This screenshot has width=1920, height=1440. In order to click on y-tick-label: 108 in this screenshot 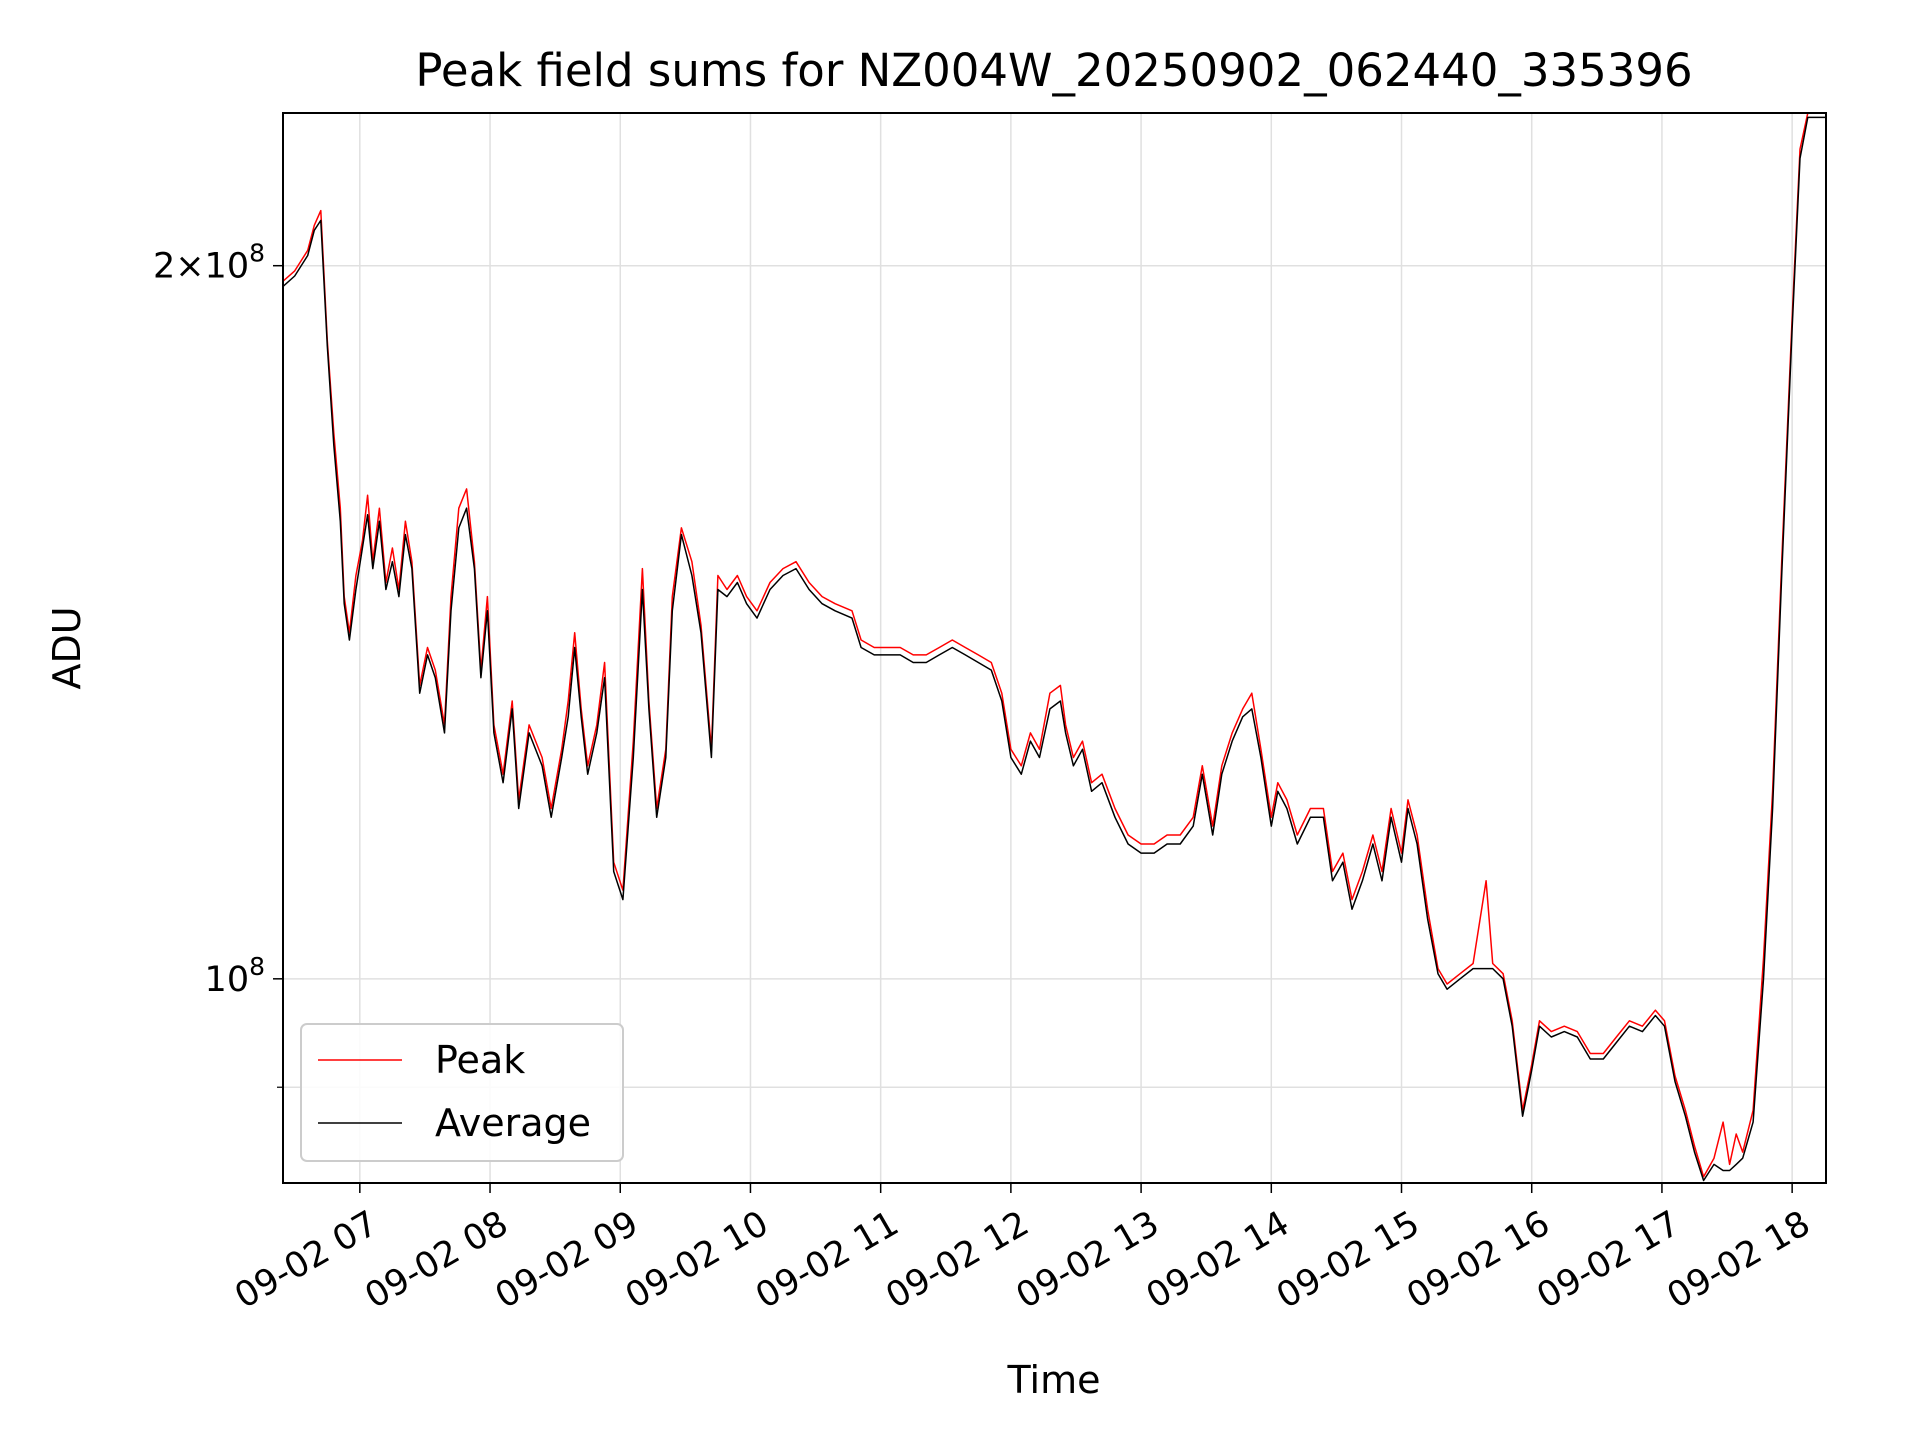, I will do `click(235, 976)`.